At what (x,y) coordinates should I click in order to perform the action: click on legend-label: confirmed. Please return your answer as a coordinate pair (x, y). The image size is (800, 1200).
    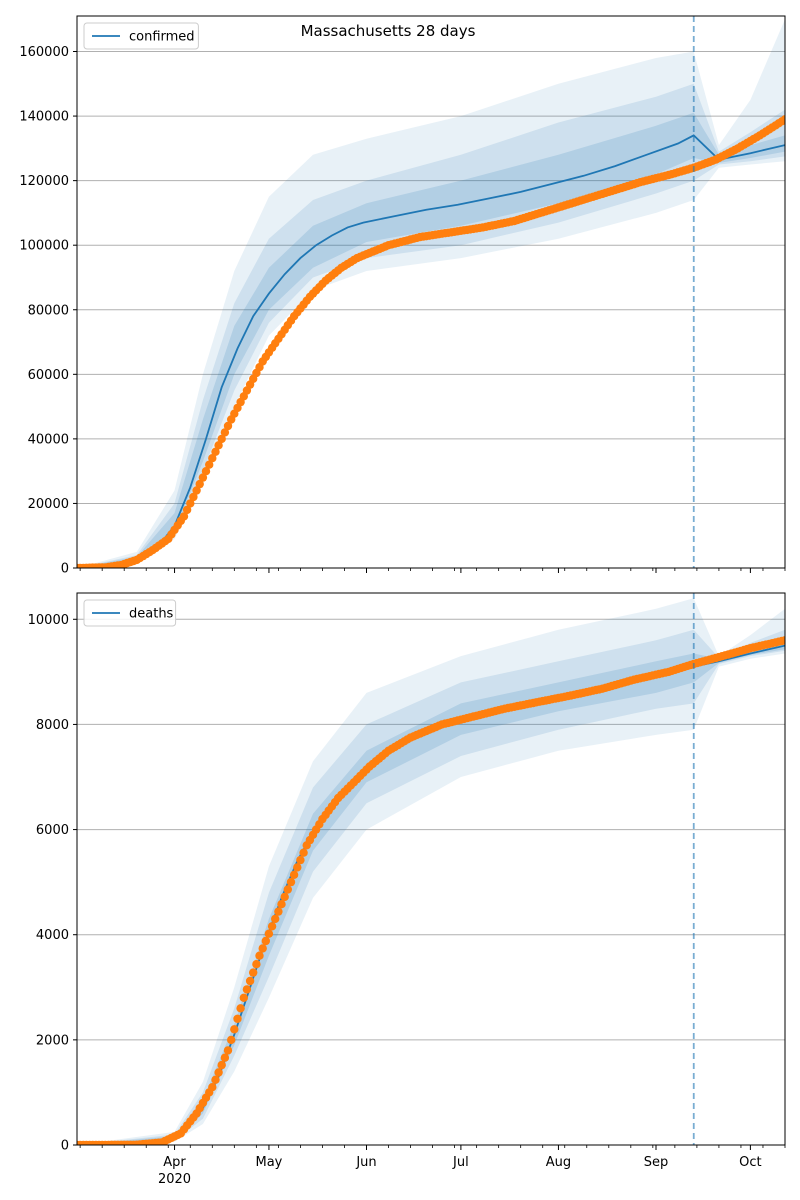
    Looking at the image, I should click on (162, 37).